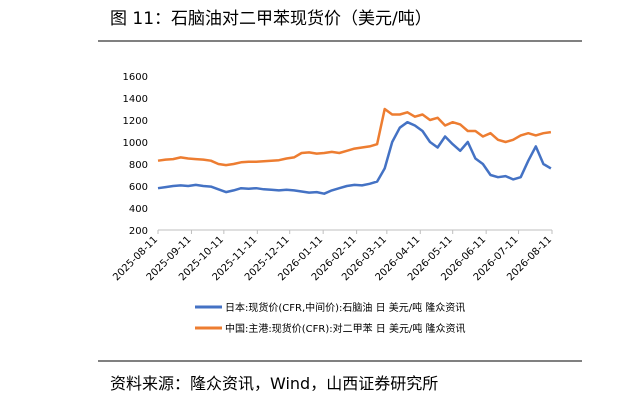 This screenshot has width=622, height=409. Describe the element at coordinates (135, 99) in the screenshot. I see `y-tick-label: 1400` at that location.